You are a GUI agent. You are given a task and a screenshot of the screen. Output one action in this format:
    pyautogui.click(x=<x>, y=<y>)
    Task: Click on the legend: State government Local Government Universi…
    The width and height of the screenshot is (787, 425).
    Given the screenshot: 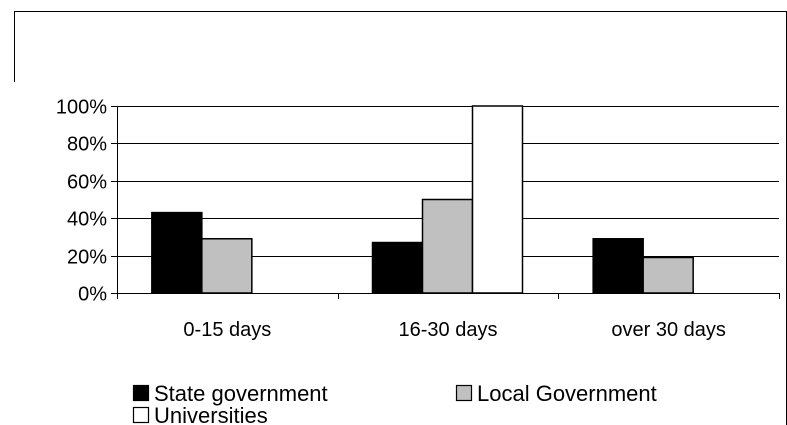 What is the action you would take?
    pyautogui.click(x=394, y=403)
    